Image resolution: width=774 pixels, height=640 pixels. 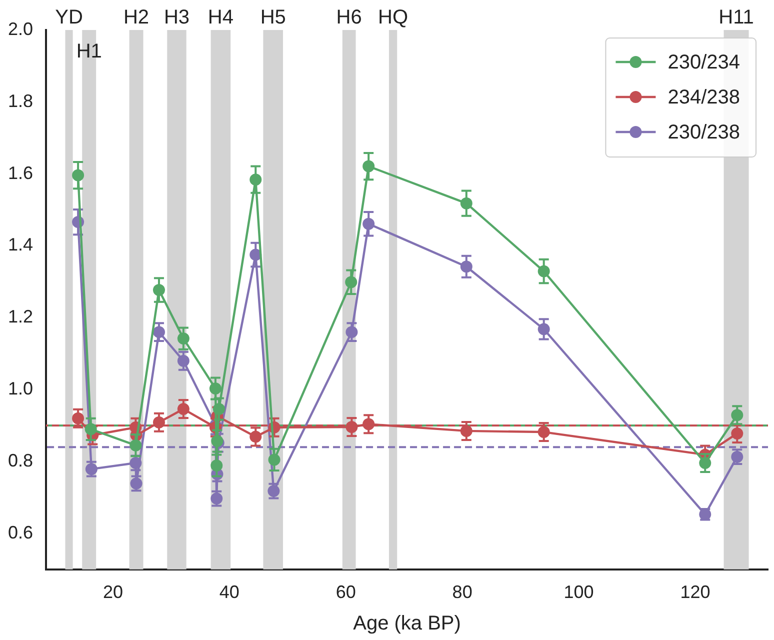 What do you see at coordinates (704, 97) in the screenshot?
I see `legend-label: 234/238` at bounding box center [704, 97].